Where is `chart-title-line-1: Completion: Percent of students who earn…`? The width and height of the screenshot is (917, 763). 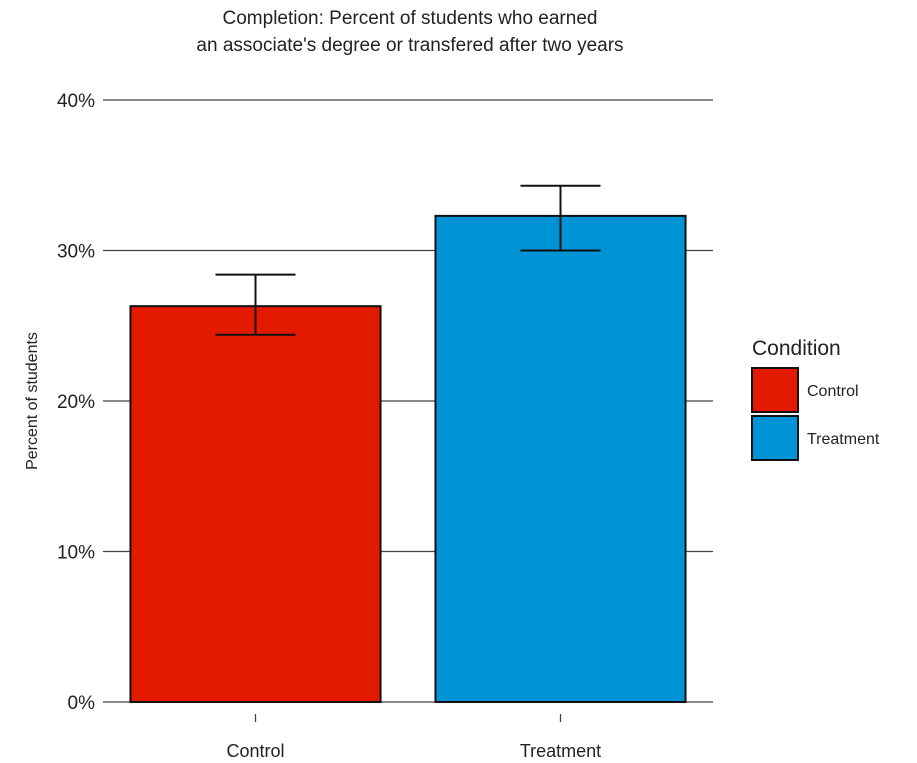
chart-title-line-1: Completion: Percent of students who earn… is located at coordinates (410, 18).